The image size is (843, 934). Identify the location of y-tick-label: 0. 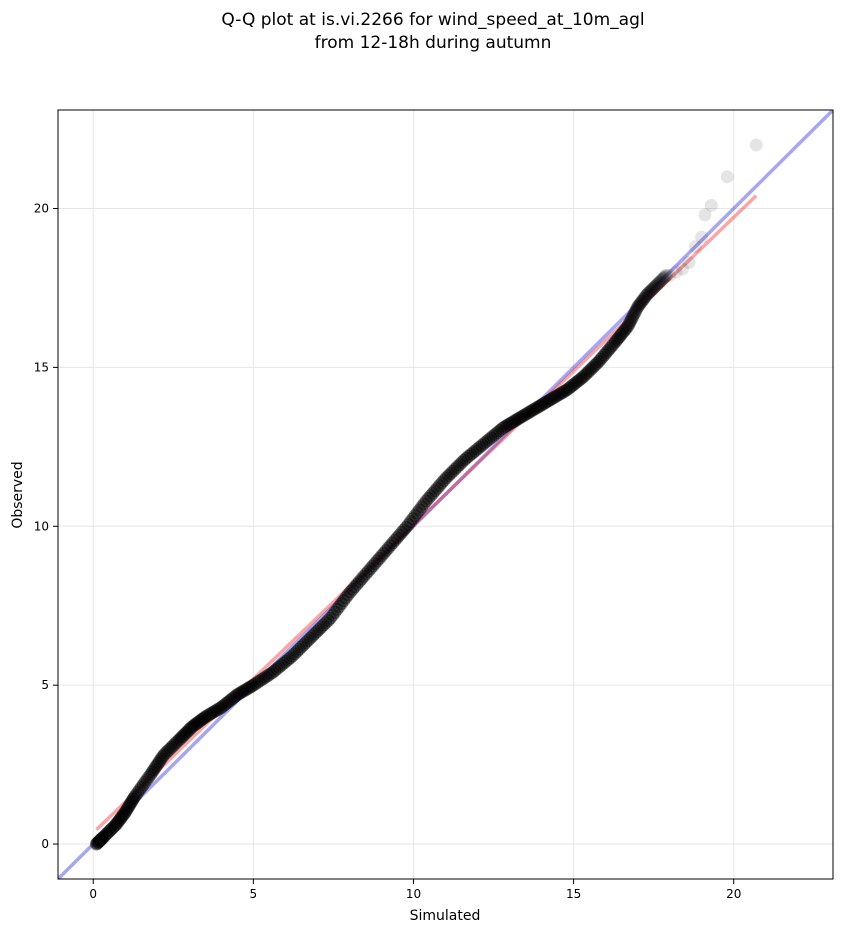
(45, 844).